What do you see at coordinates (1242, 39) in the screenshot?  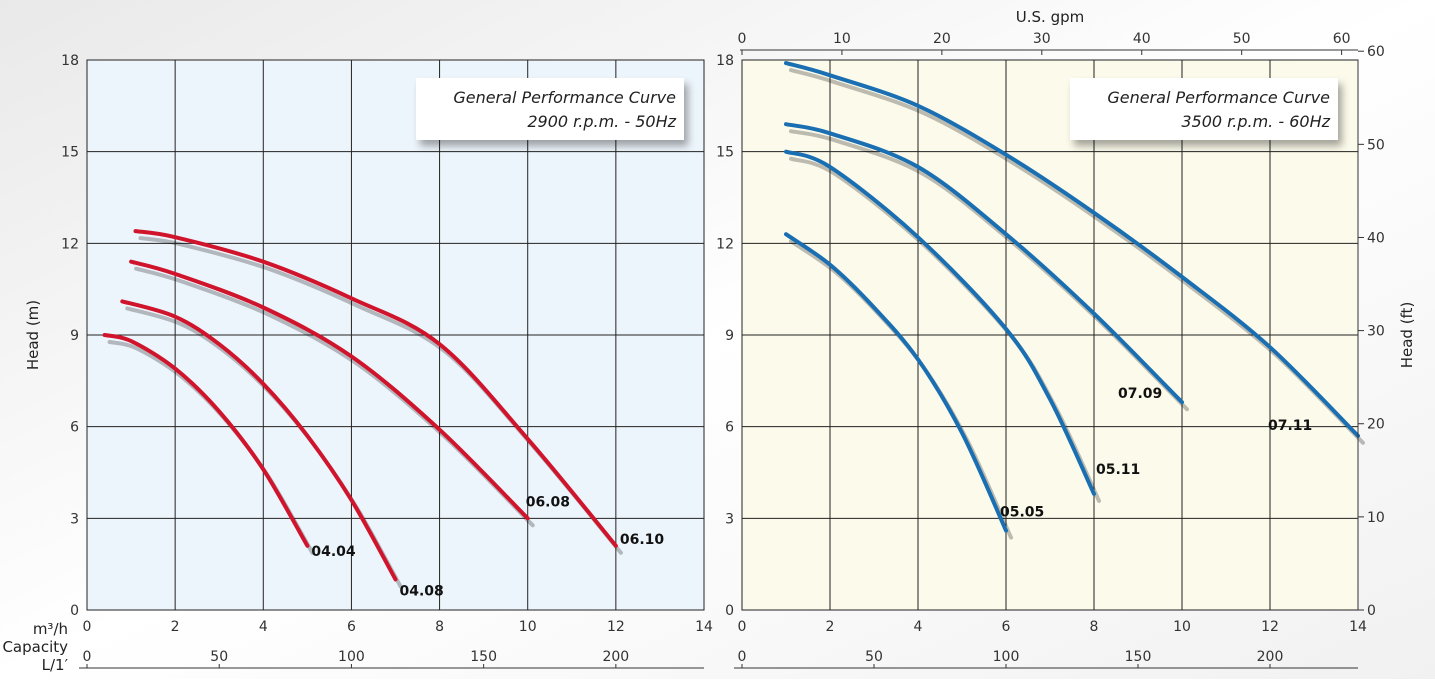 I see `top-axis-tick-label: 50` at bounding box center [1242, 39].